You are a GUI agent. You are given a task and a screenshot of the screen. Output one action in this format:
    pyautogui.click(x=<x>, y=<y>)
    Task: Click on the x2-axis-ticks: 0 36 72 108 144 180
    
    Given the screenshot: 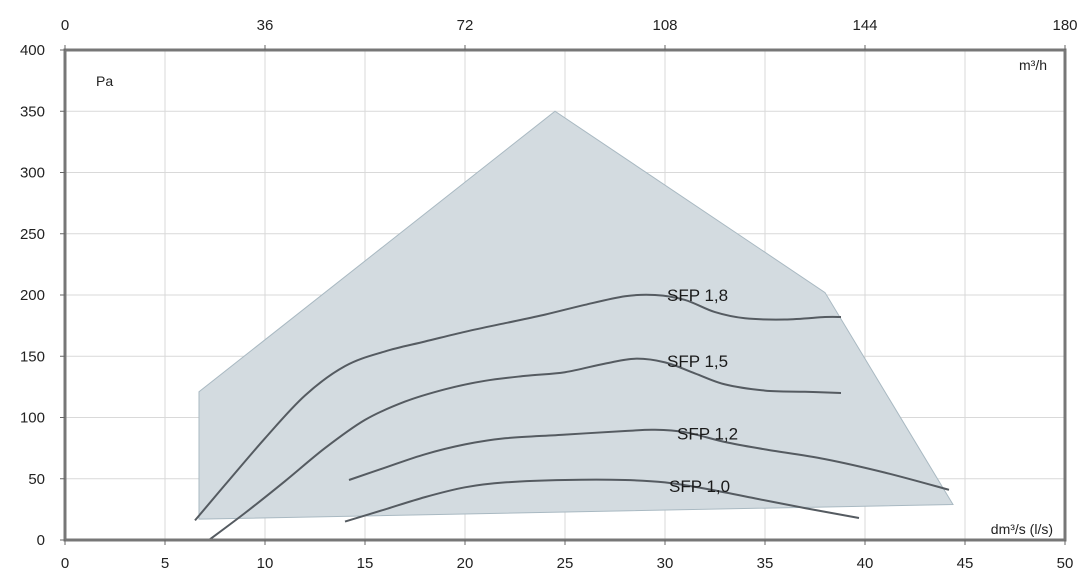 What is the action you would take?
    pyautogui.click(x=569, y=33)
    